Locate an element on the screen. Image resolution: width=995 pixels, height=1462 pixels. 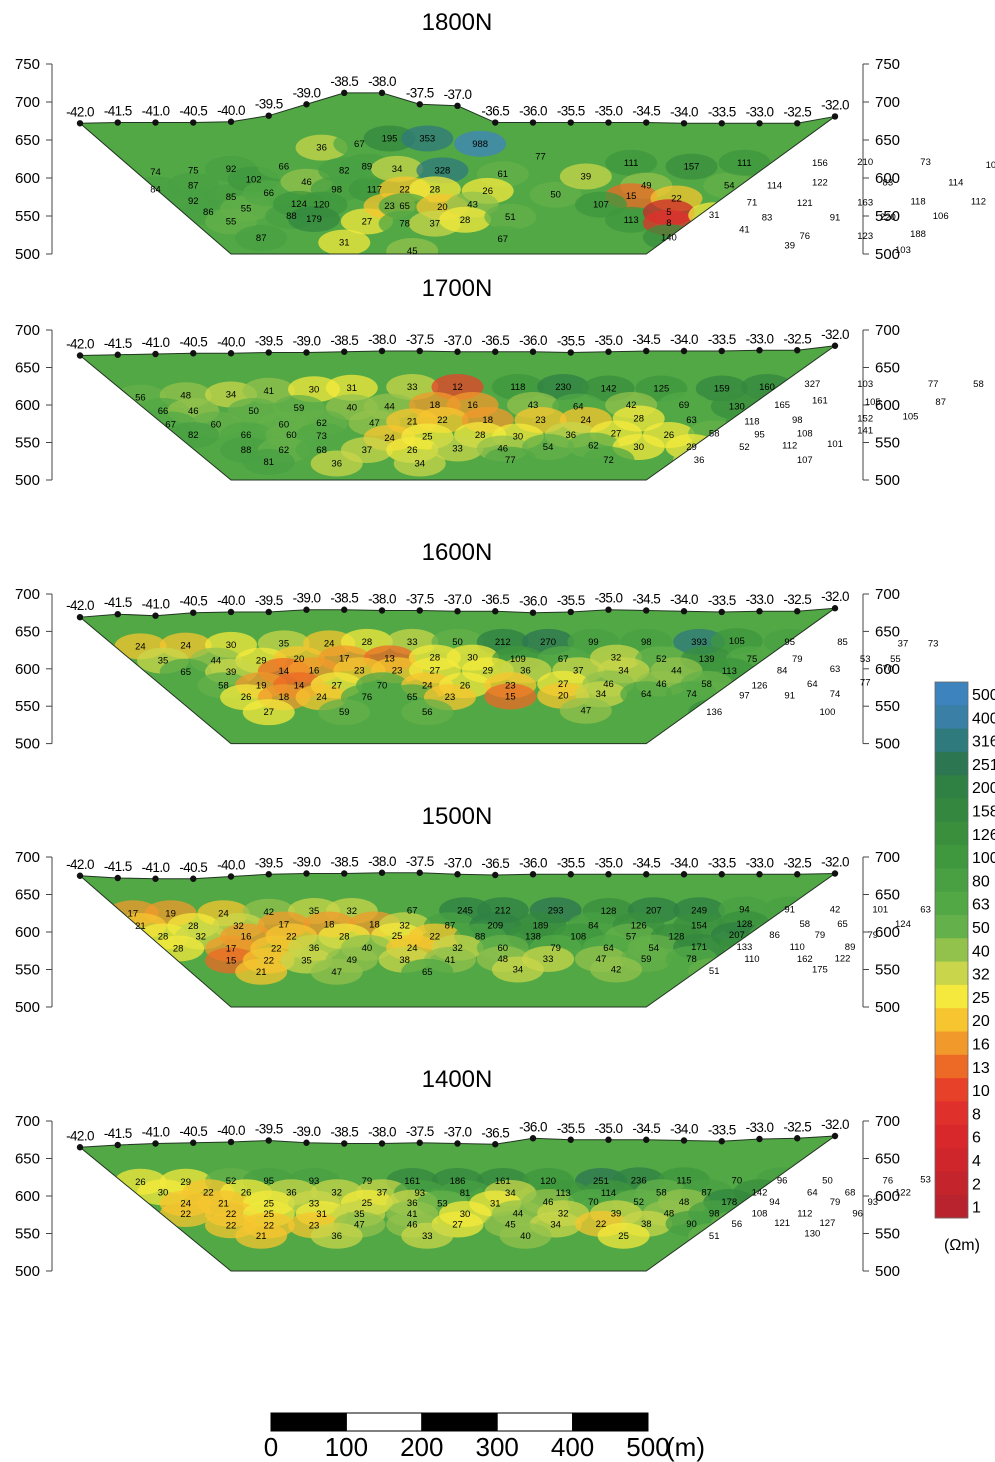
resistivity-value: 49 is located at coordinates (352, 960).